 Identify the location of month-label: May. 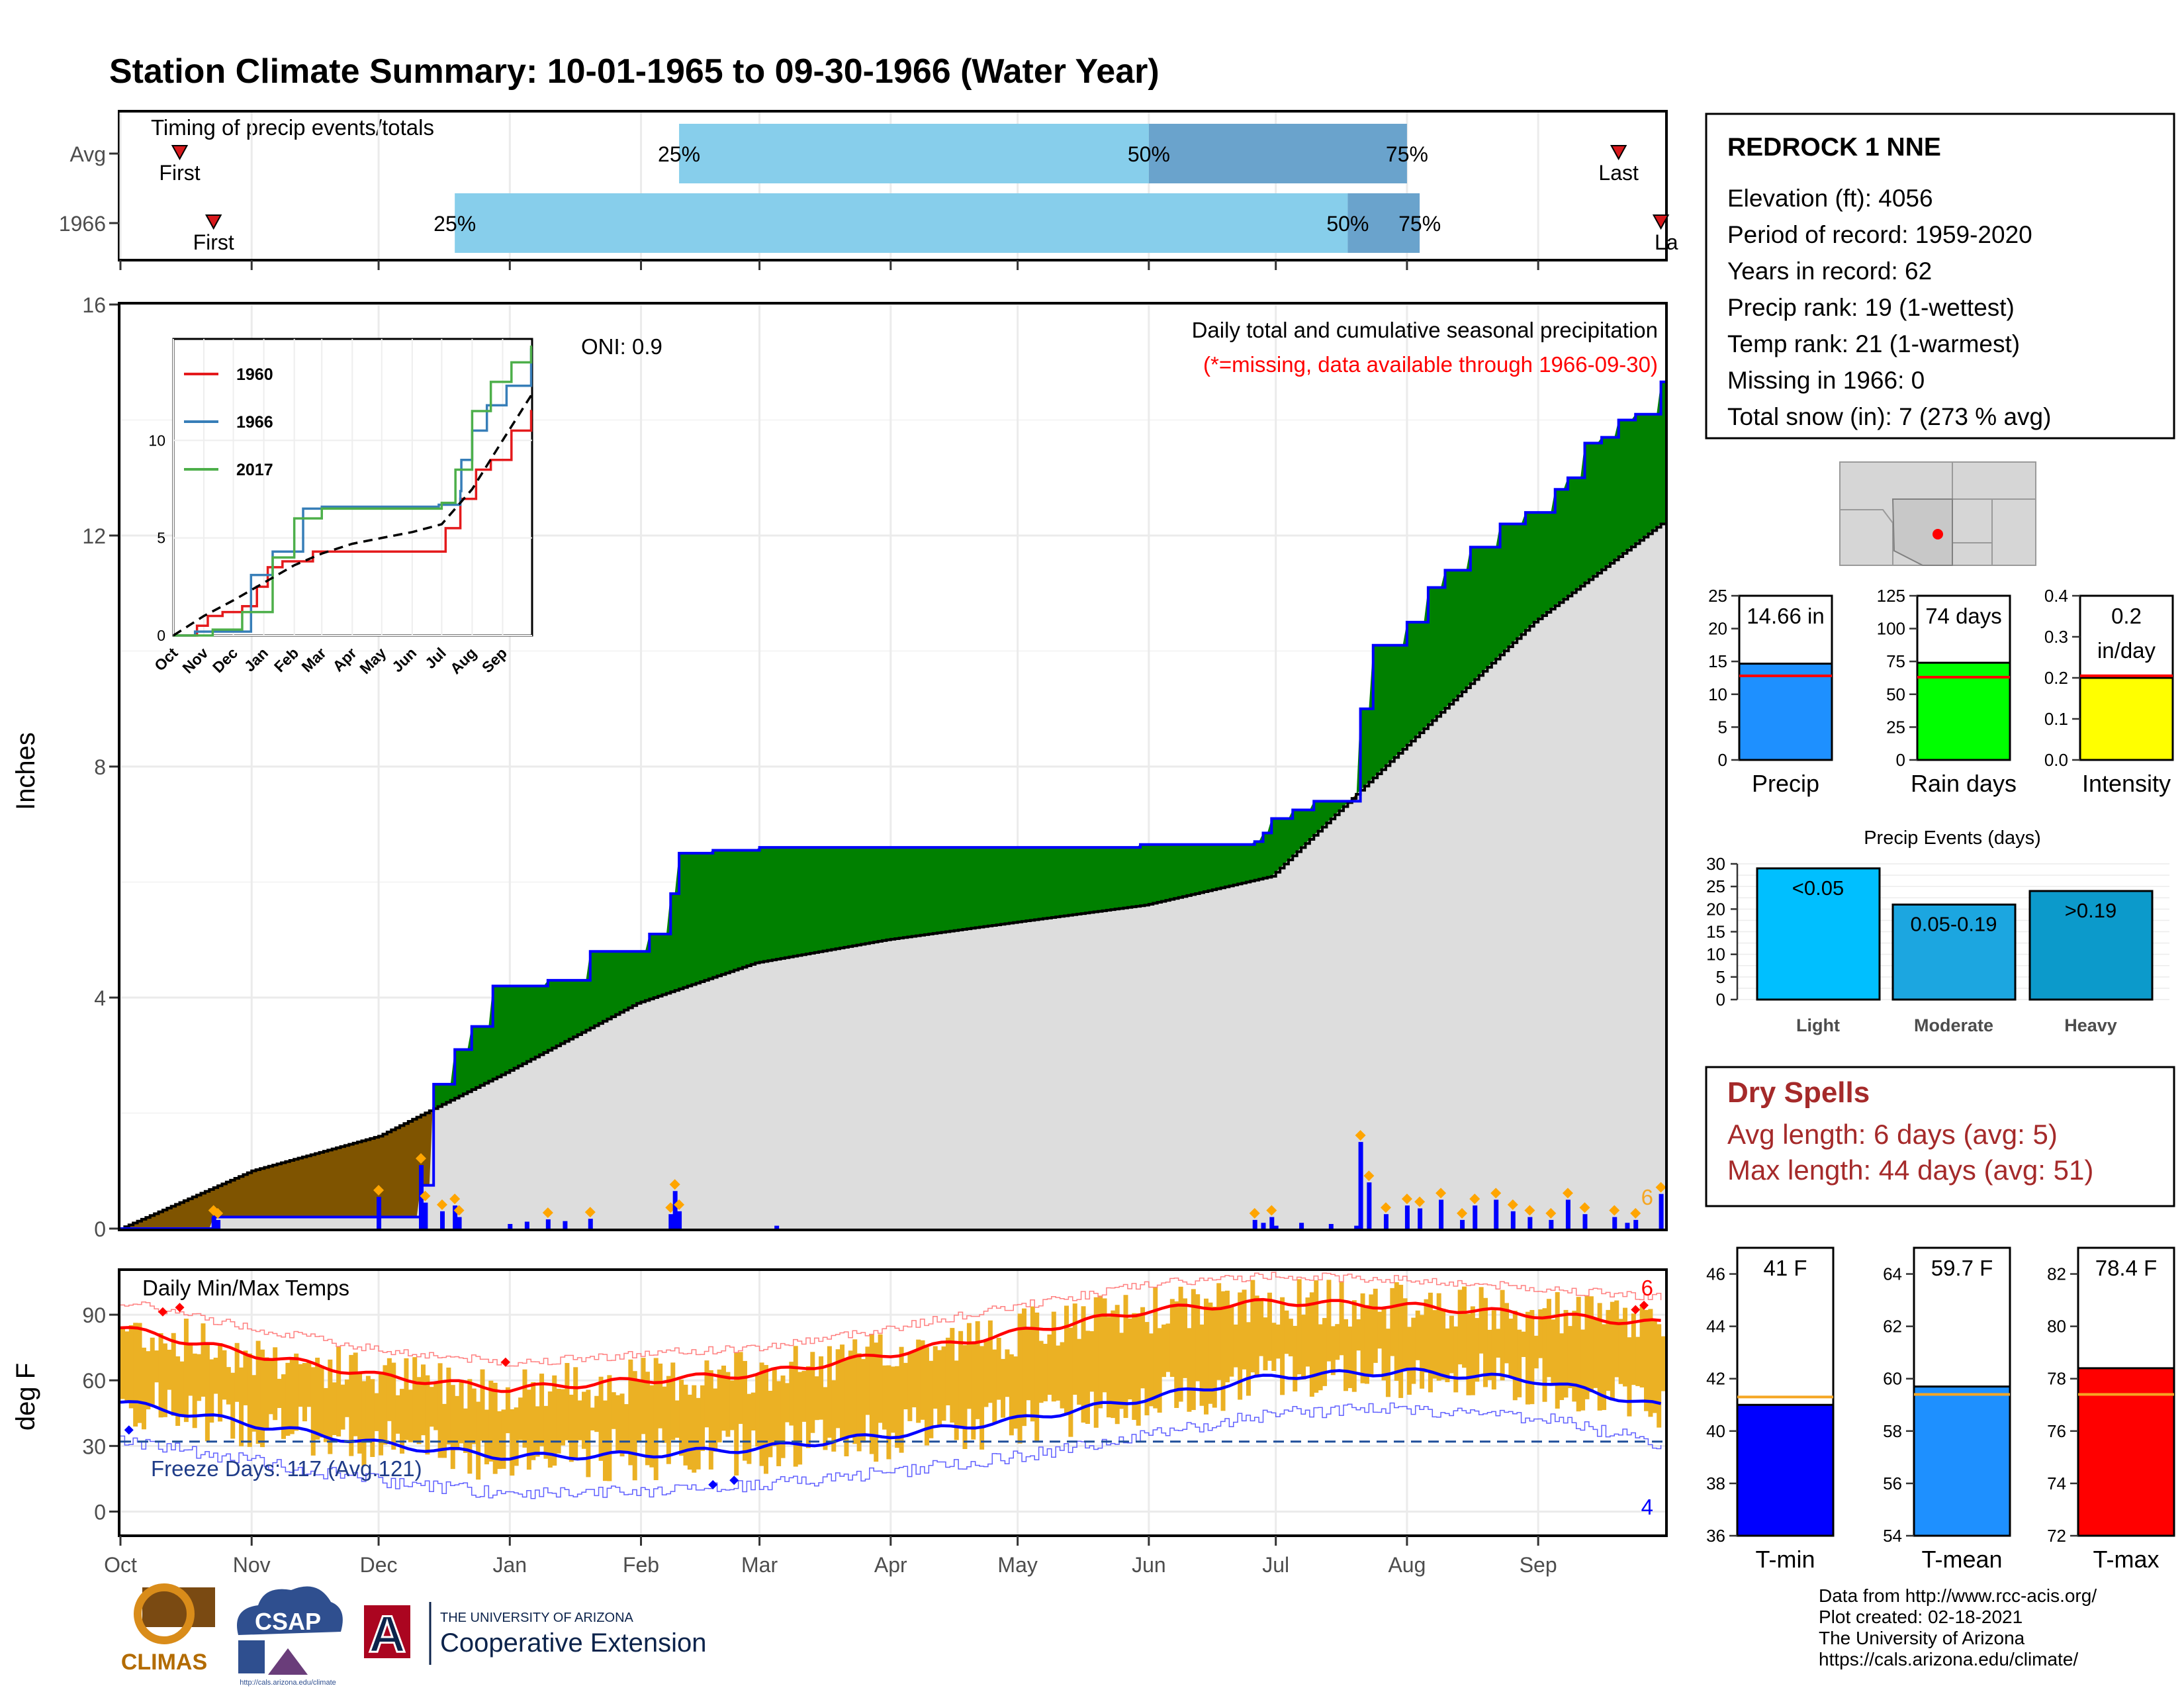
(1017, 1565).